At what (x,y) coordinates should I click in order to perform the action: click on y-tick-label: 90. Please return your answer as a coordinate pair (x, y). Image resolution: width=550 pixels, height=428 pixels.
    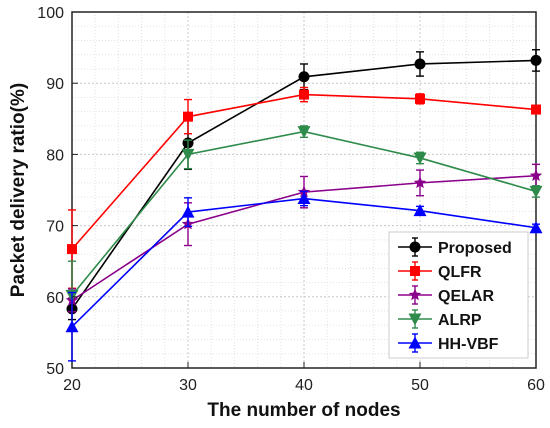
    Looking at the image, I should click on (55, 84).